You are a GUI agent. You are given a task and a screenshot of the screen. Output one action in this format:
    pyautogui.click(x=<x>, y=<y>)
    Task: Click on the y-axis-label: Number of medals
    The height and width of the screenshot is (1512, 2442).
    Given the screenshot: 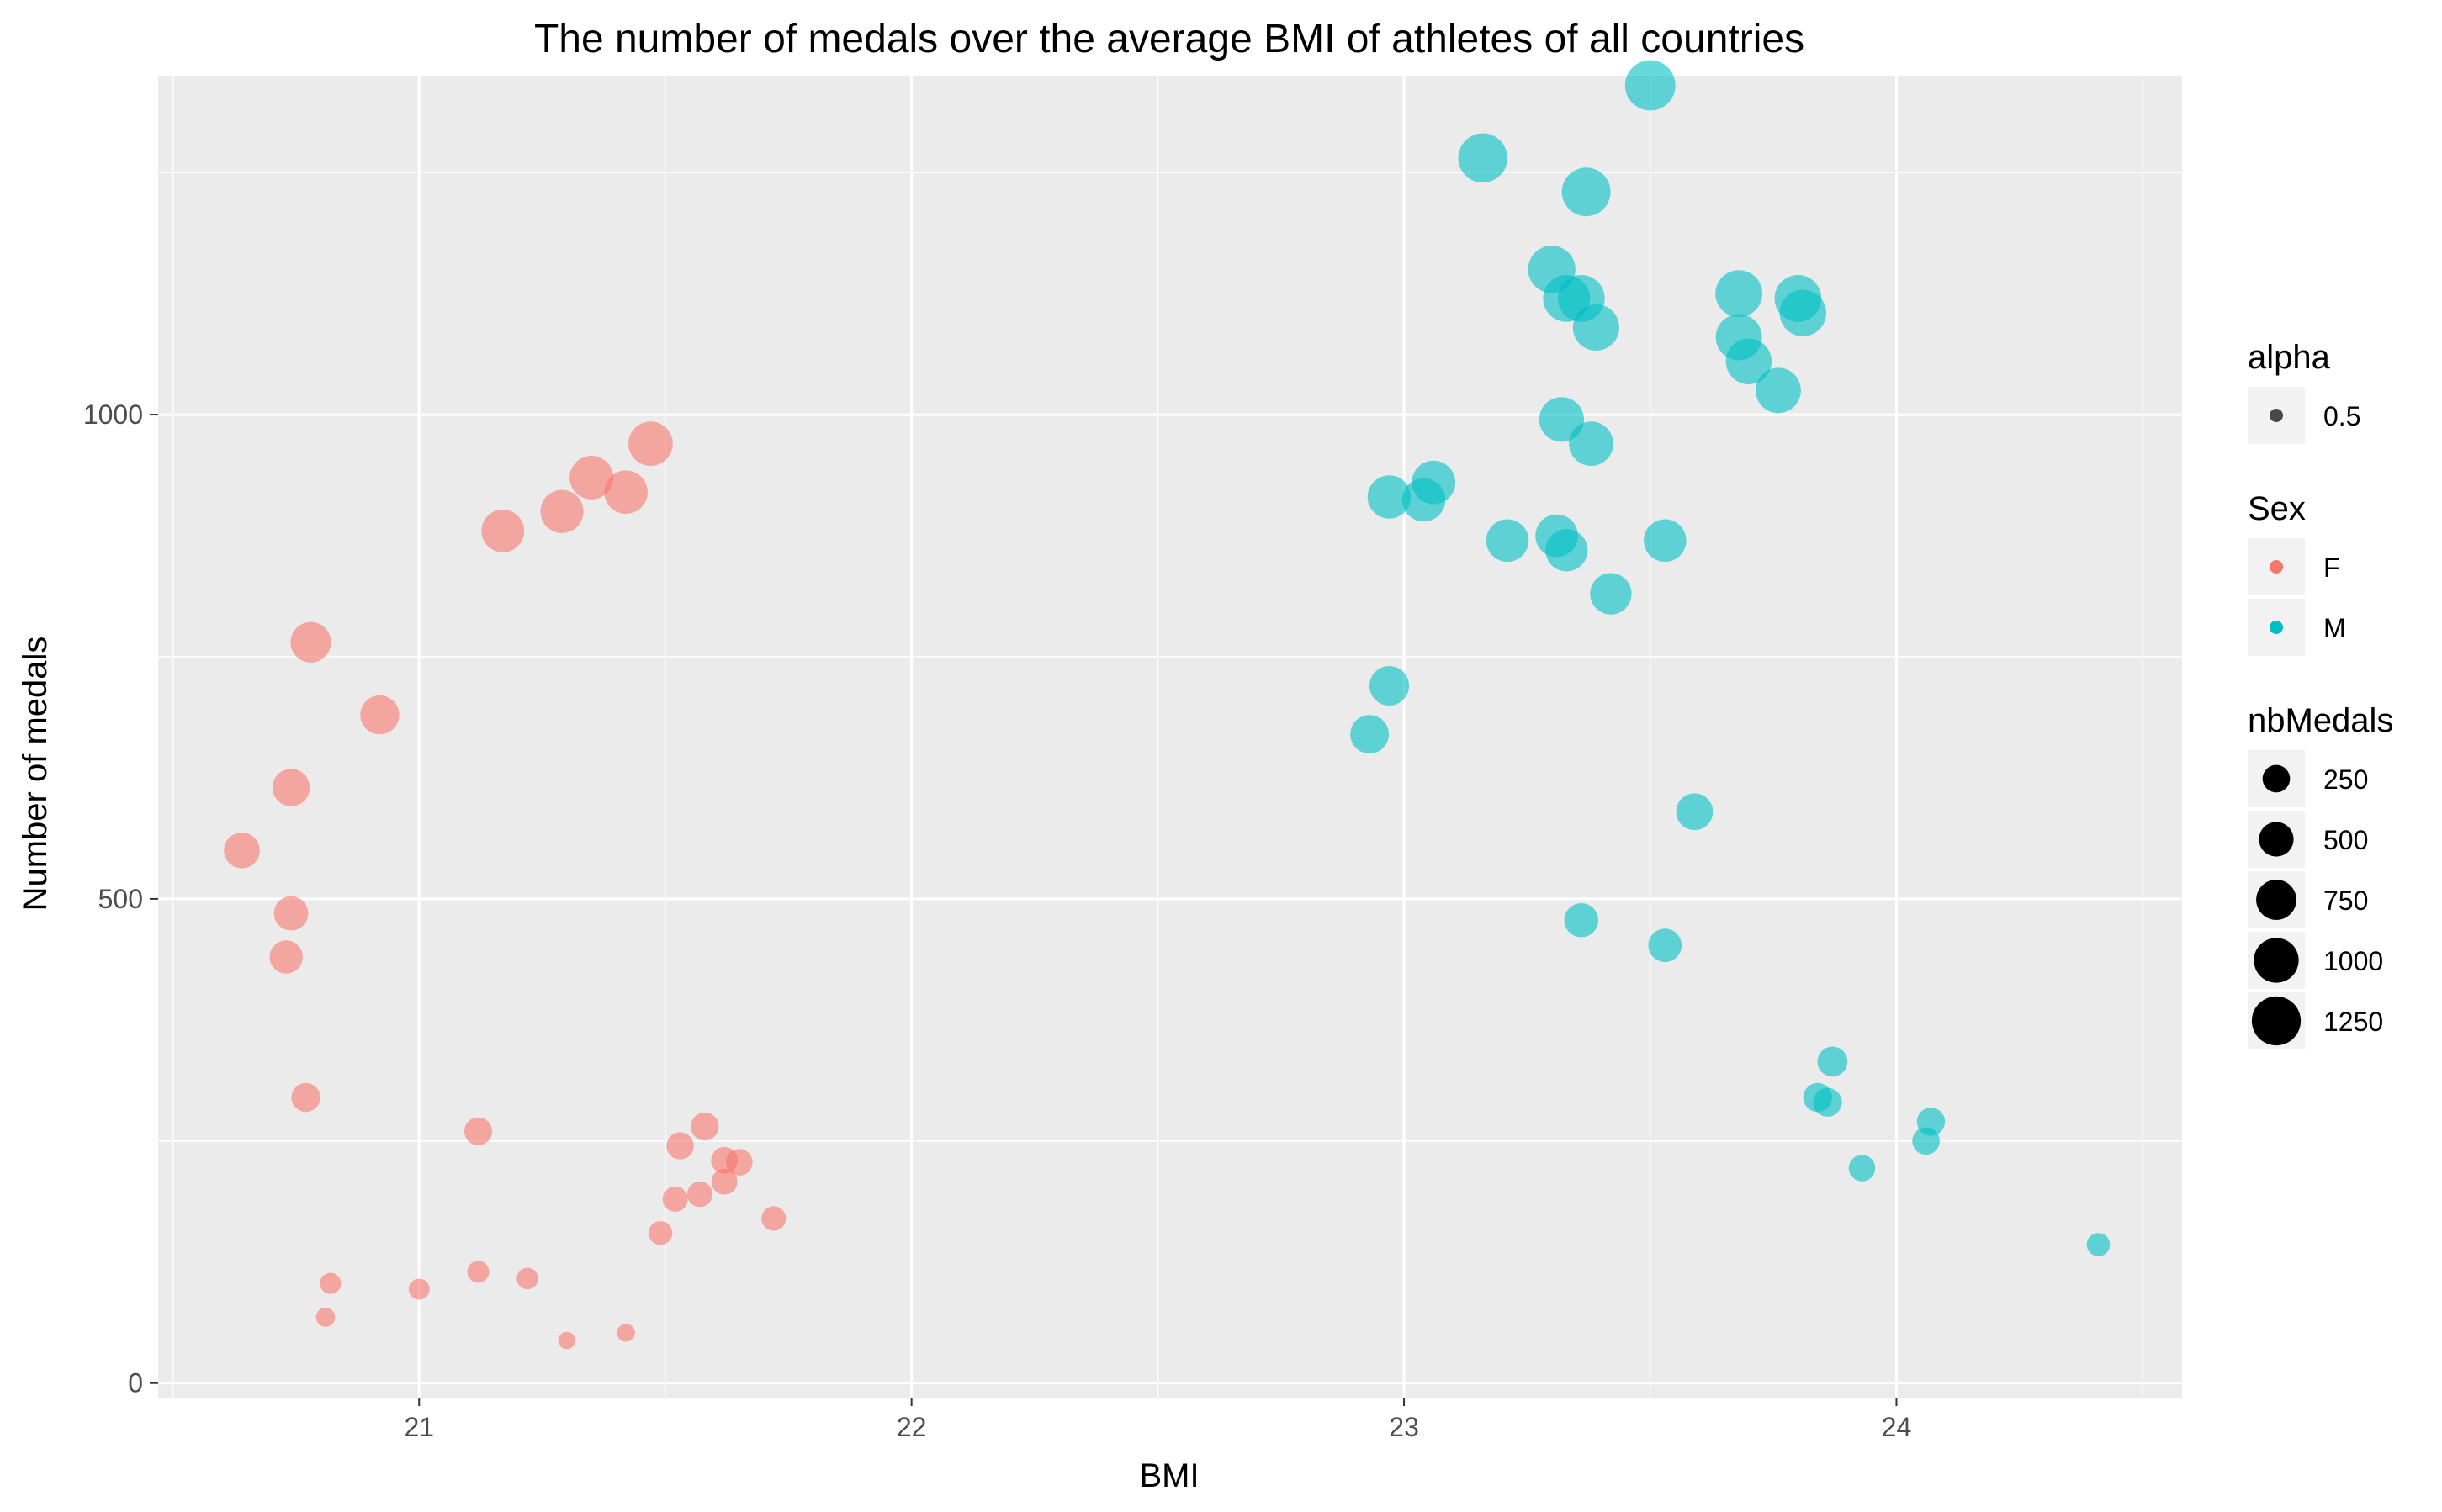 What is the action you would take?
    pyautogui.click(x=36, y=774)
    